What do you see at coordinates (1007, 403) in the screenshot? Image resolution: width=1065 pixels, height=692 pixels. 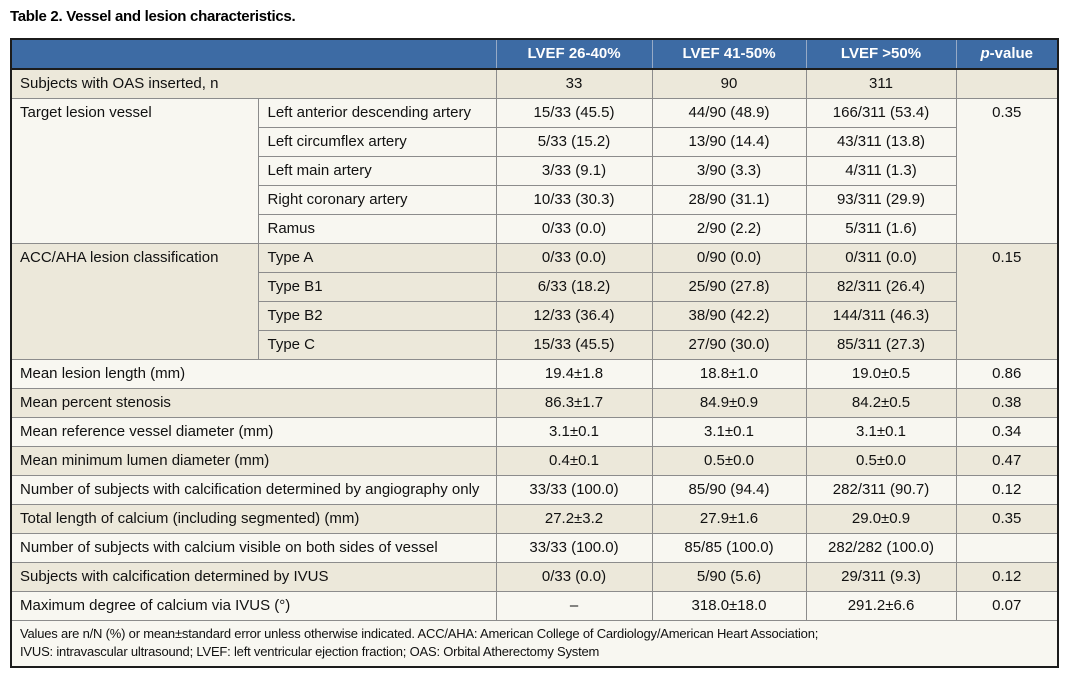 I see `cell-p-value: 0.38` at bounding box center [1007, 403].